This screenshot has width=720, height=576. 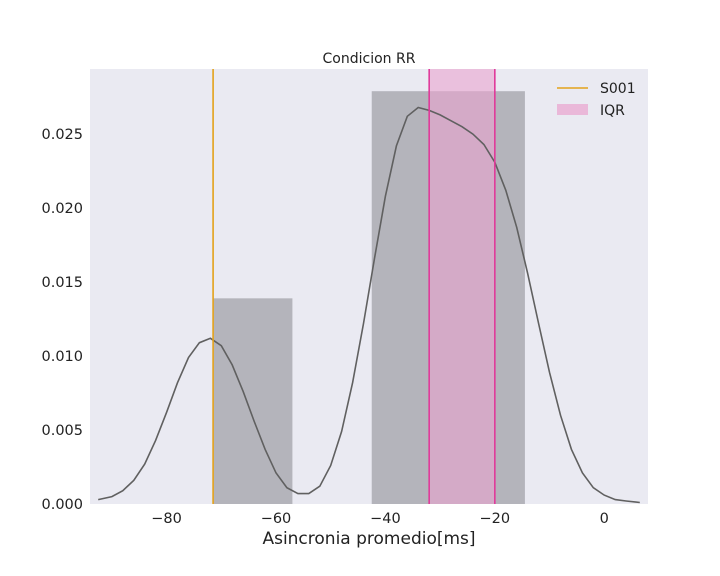 What do you see at coordinates (62, 505) in the screenshot?
I see `y-tick-label: 0.000` at bounding box center [62, 505].